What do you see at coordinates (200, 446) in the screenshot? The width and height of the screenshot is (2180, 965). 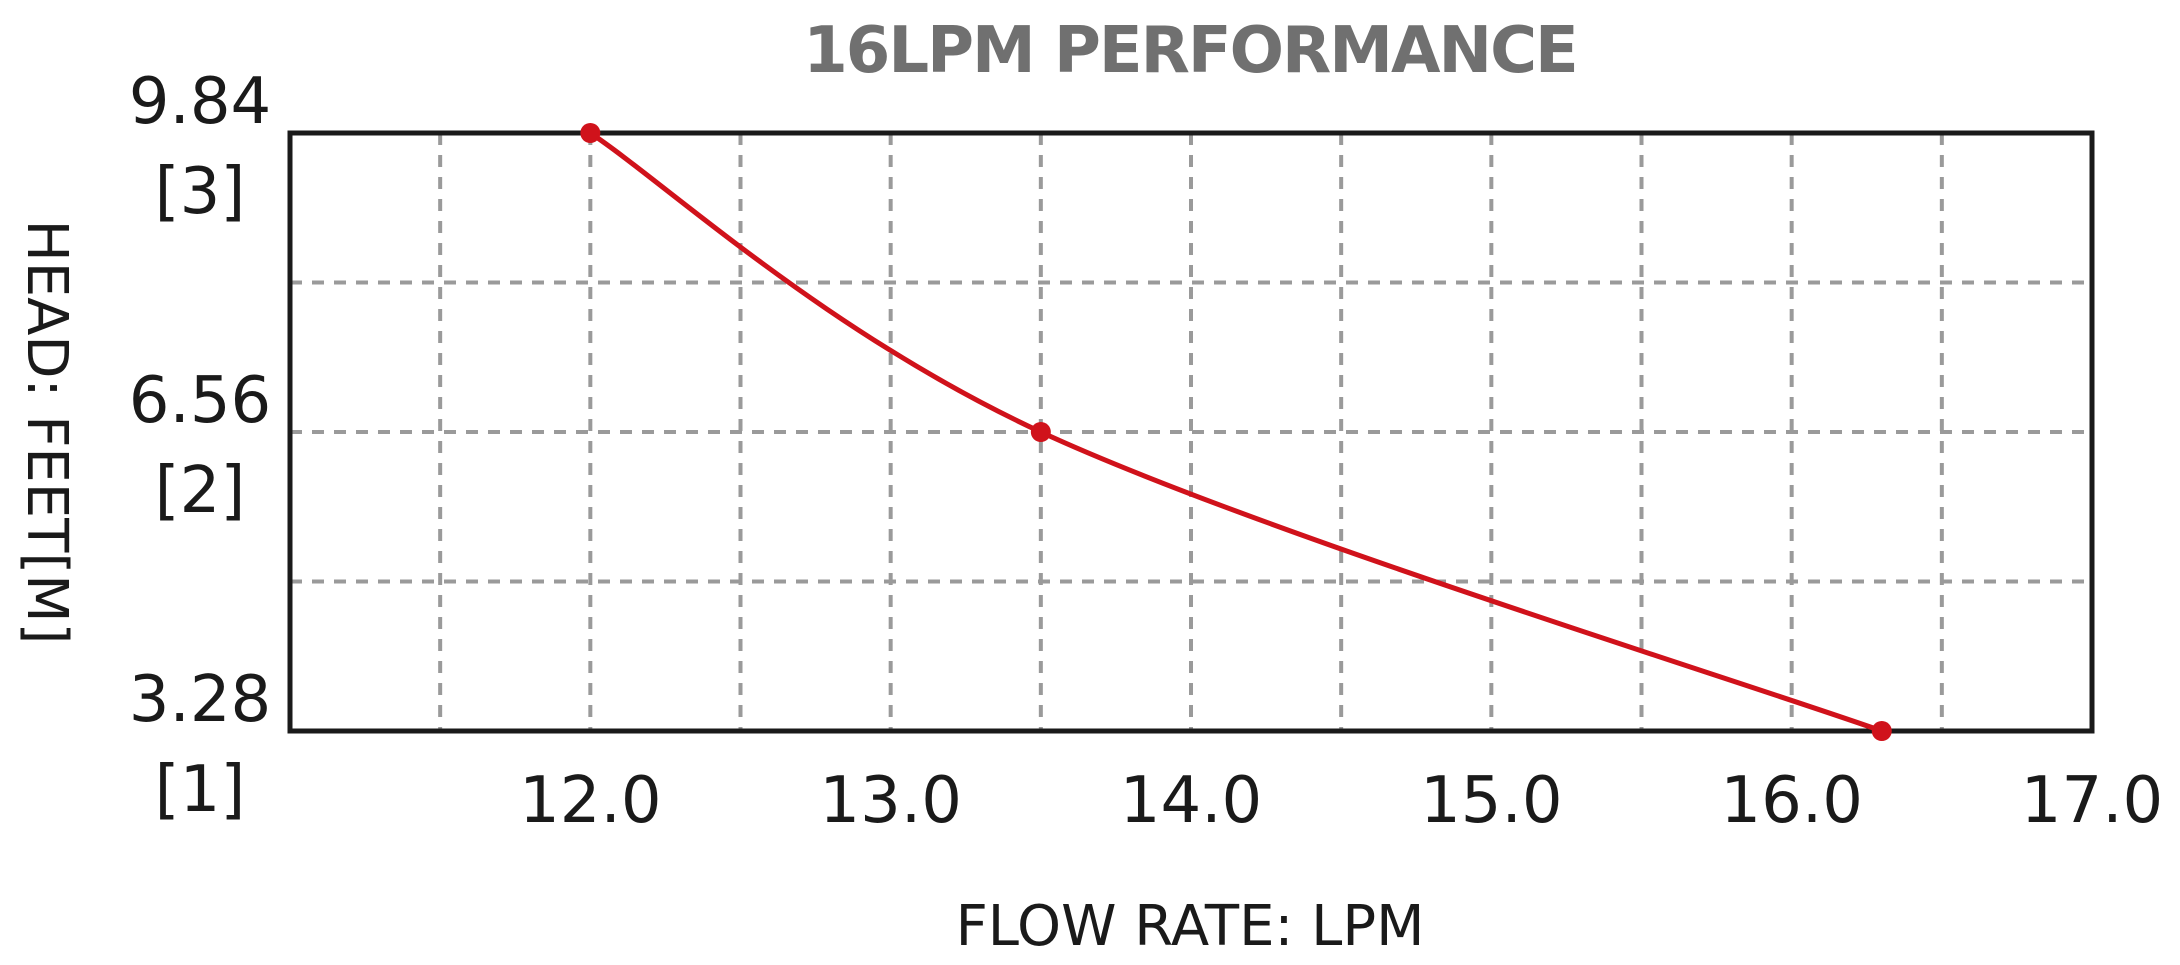 I see `y-tick-labels: 9.84 [3] 6.56 [2] 3.28 [1]` at bounding box center [200, 446].